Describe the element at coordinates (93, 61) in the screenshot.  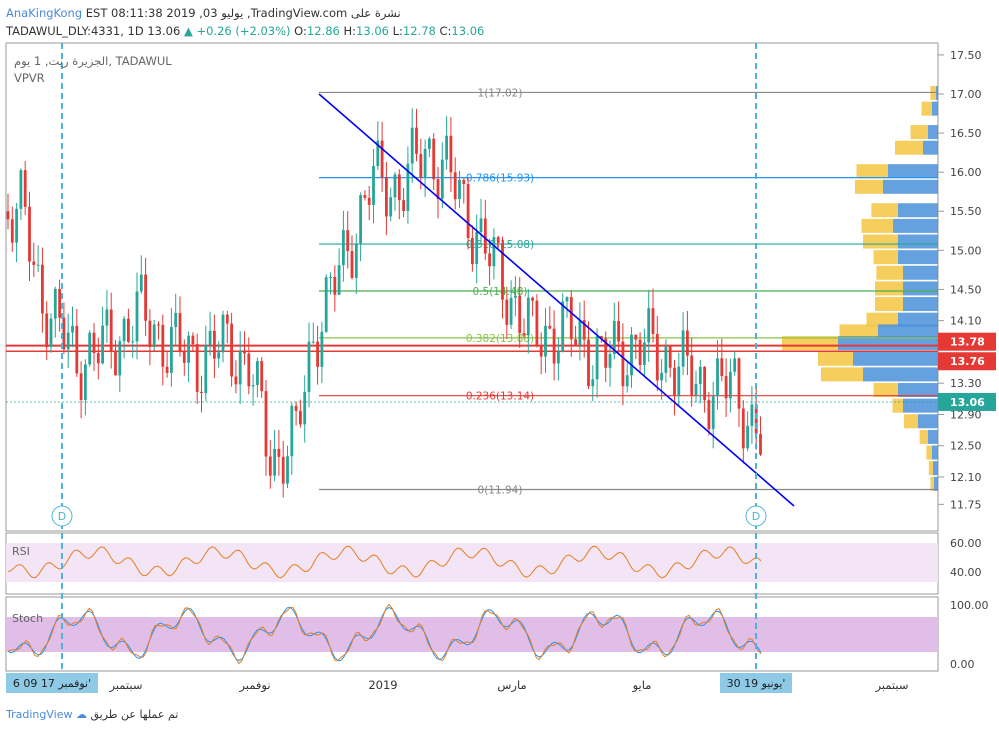
I see `chart-legend-title: الجزيرة ريت, 1 يوم, TADAWUL` at that location.